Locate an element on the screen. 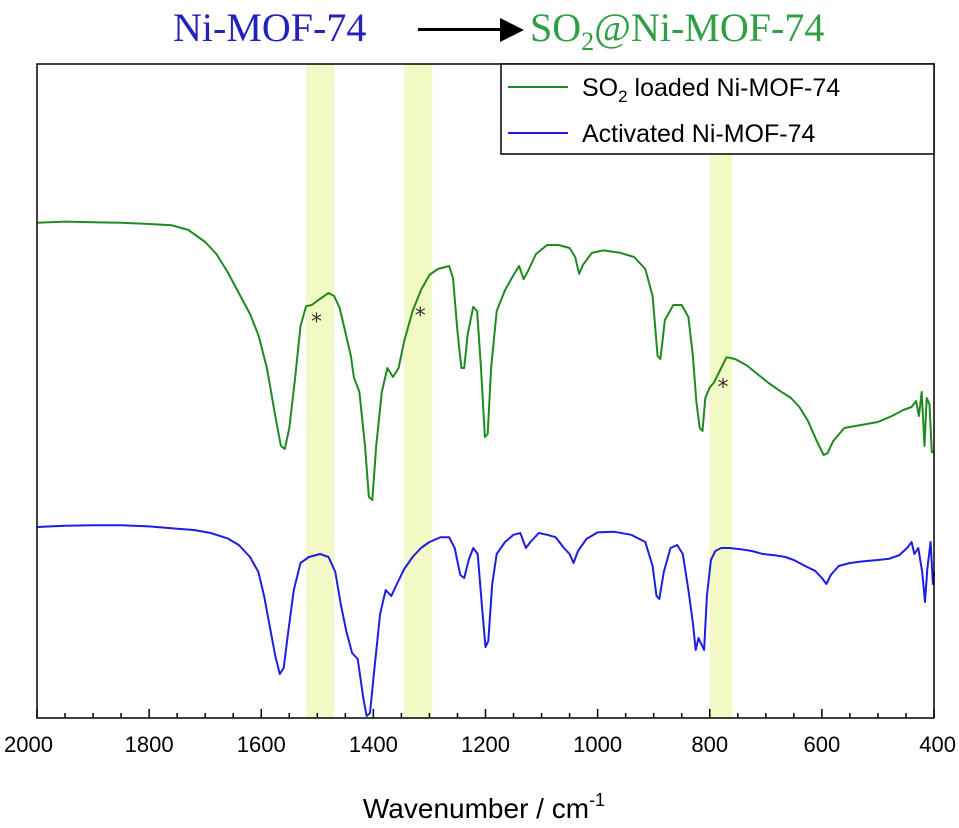  title-arrow-icon is located at coordinates (472, 30).